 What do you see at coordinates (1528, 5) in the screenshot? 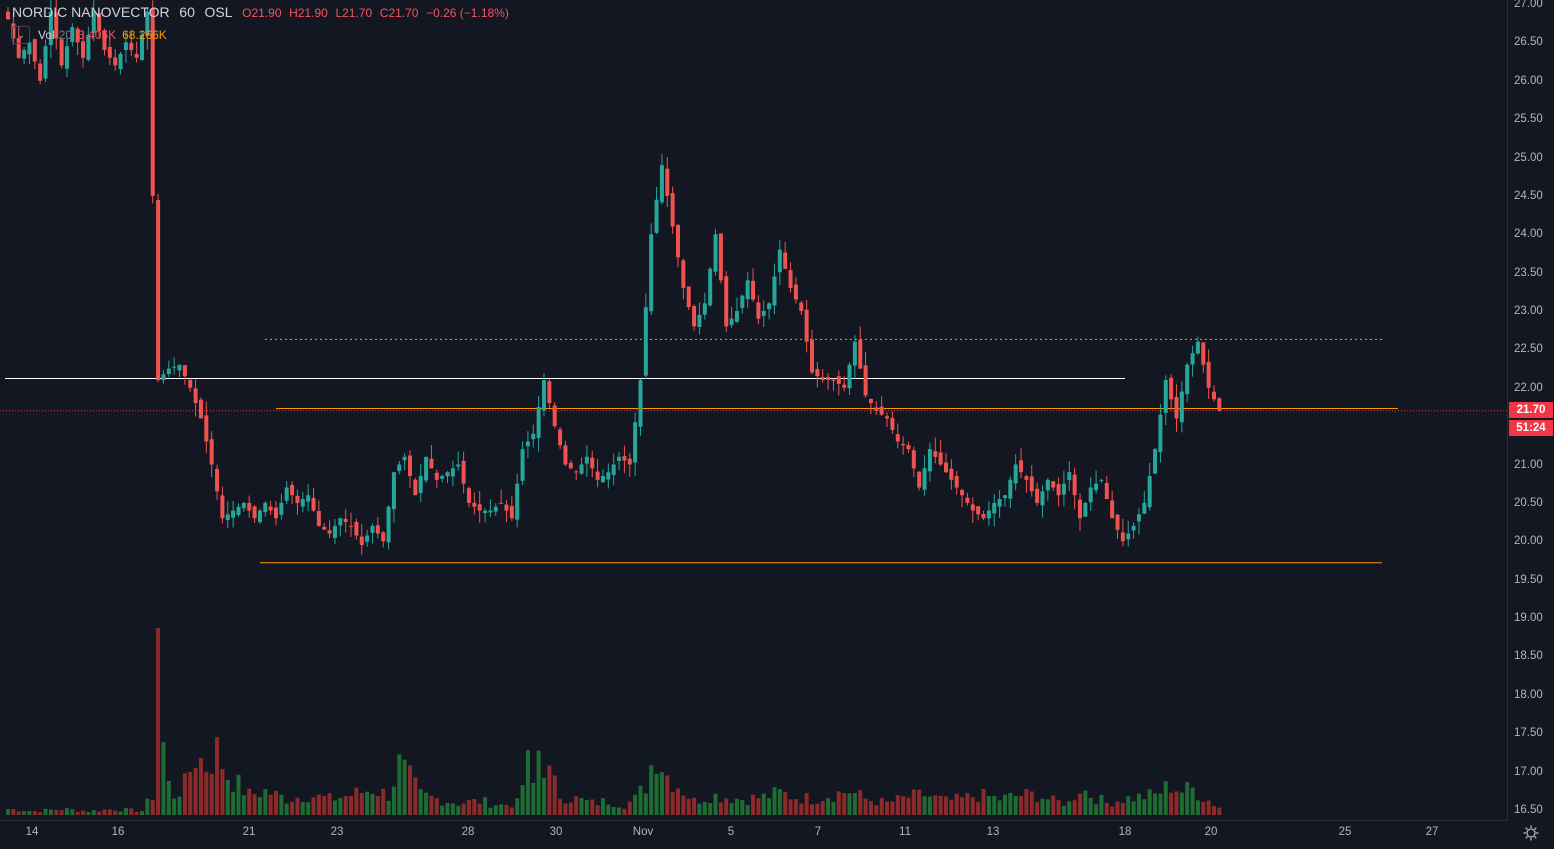
I see `price-tick-label: 27.00` at bounding box center [1528, 5].